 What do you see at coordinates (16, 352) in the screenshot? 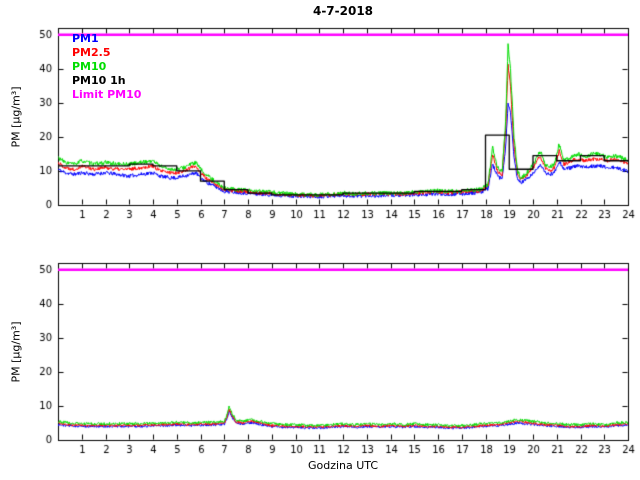
I see `y-axis-label-bottom: PM [µg/m³]` at bounding box center [16, 352].